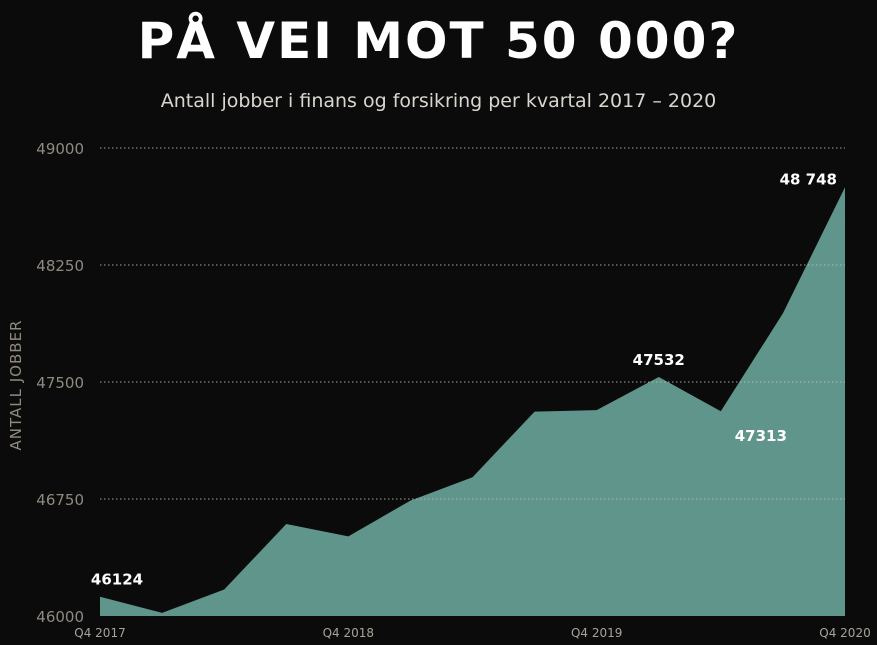 The height and width of the screenshot is (645, 877). Describe the element at coordinates (60, 617) in the screenshot. I see `y-tick-label: 46000` at that location.